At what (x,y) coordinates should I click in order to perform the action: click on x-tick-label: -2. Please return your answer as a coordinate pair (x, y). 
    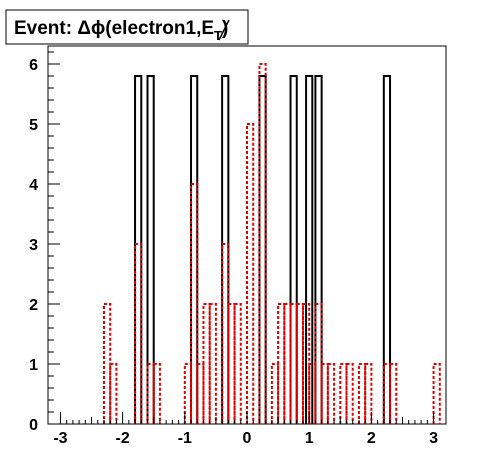
    Looking at the image, I should click on (123, 438).